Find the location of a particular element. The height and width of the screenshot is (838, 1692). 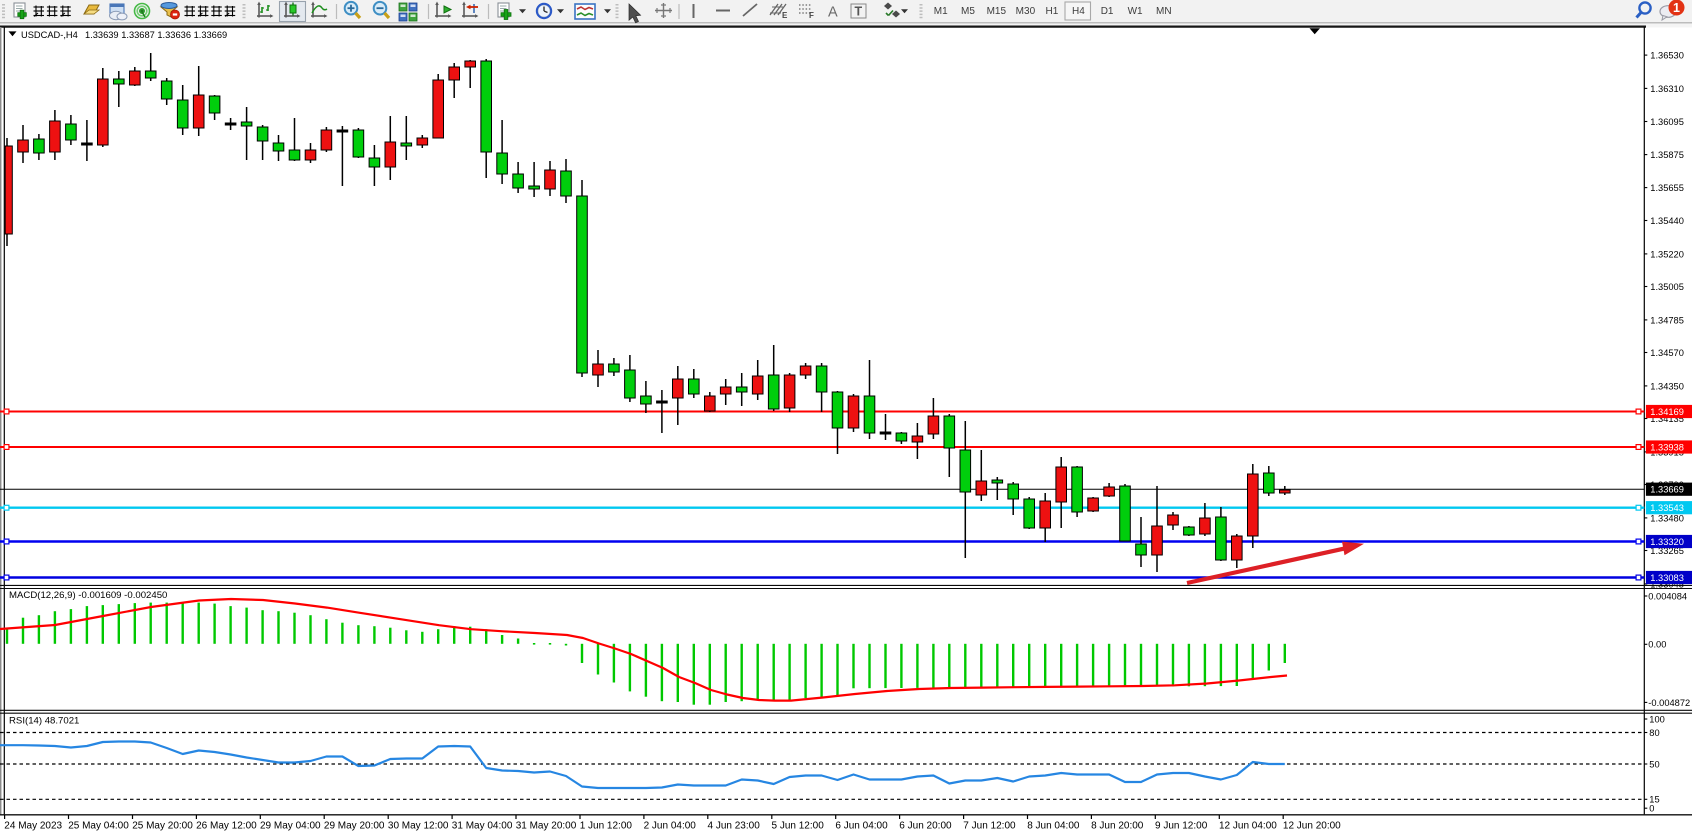

svg-text: 1.36095 is located at coordinates (1667, 122).